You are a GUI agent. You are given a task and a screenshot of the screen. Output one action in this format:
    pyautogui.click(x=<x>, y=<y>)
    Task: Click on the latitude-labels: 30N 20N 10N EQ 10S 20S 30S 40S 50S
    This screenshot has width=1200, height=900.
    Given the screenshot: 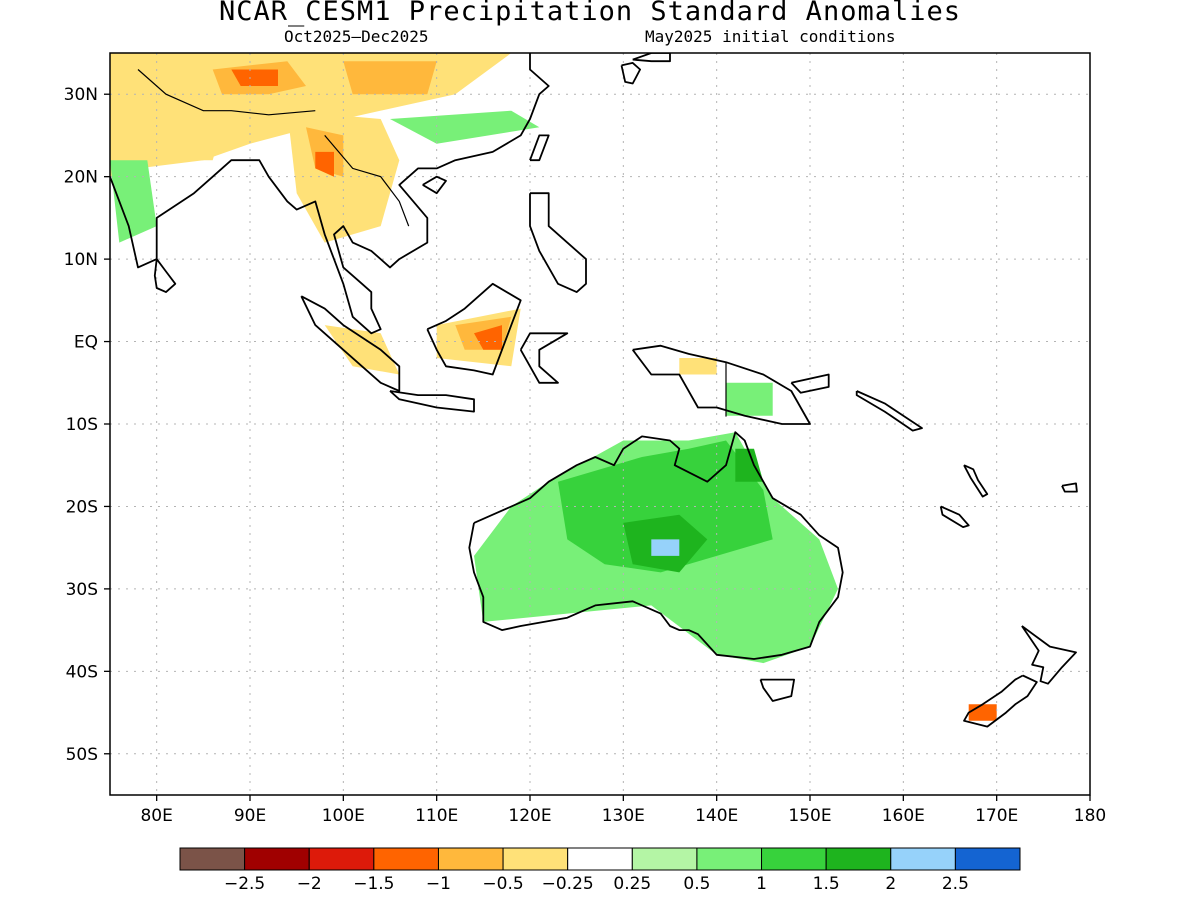 What is the action you would take?
    pyautogui.click(x=81, y=425)
    